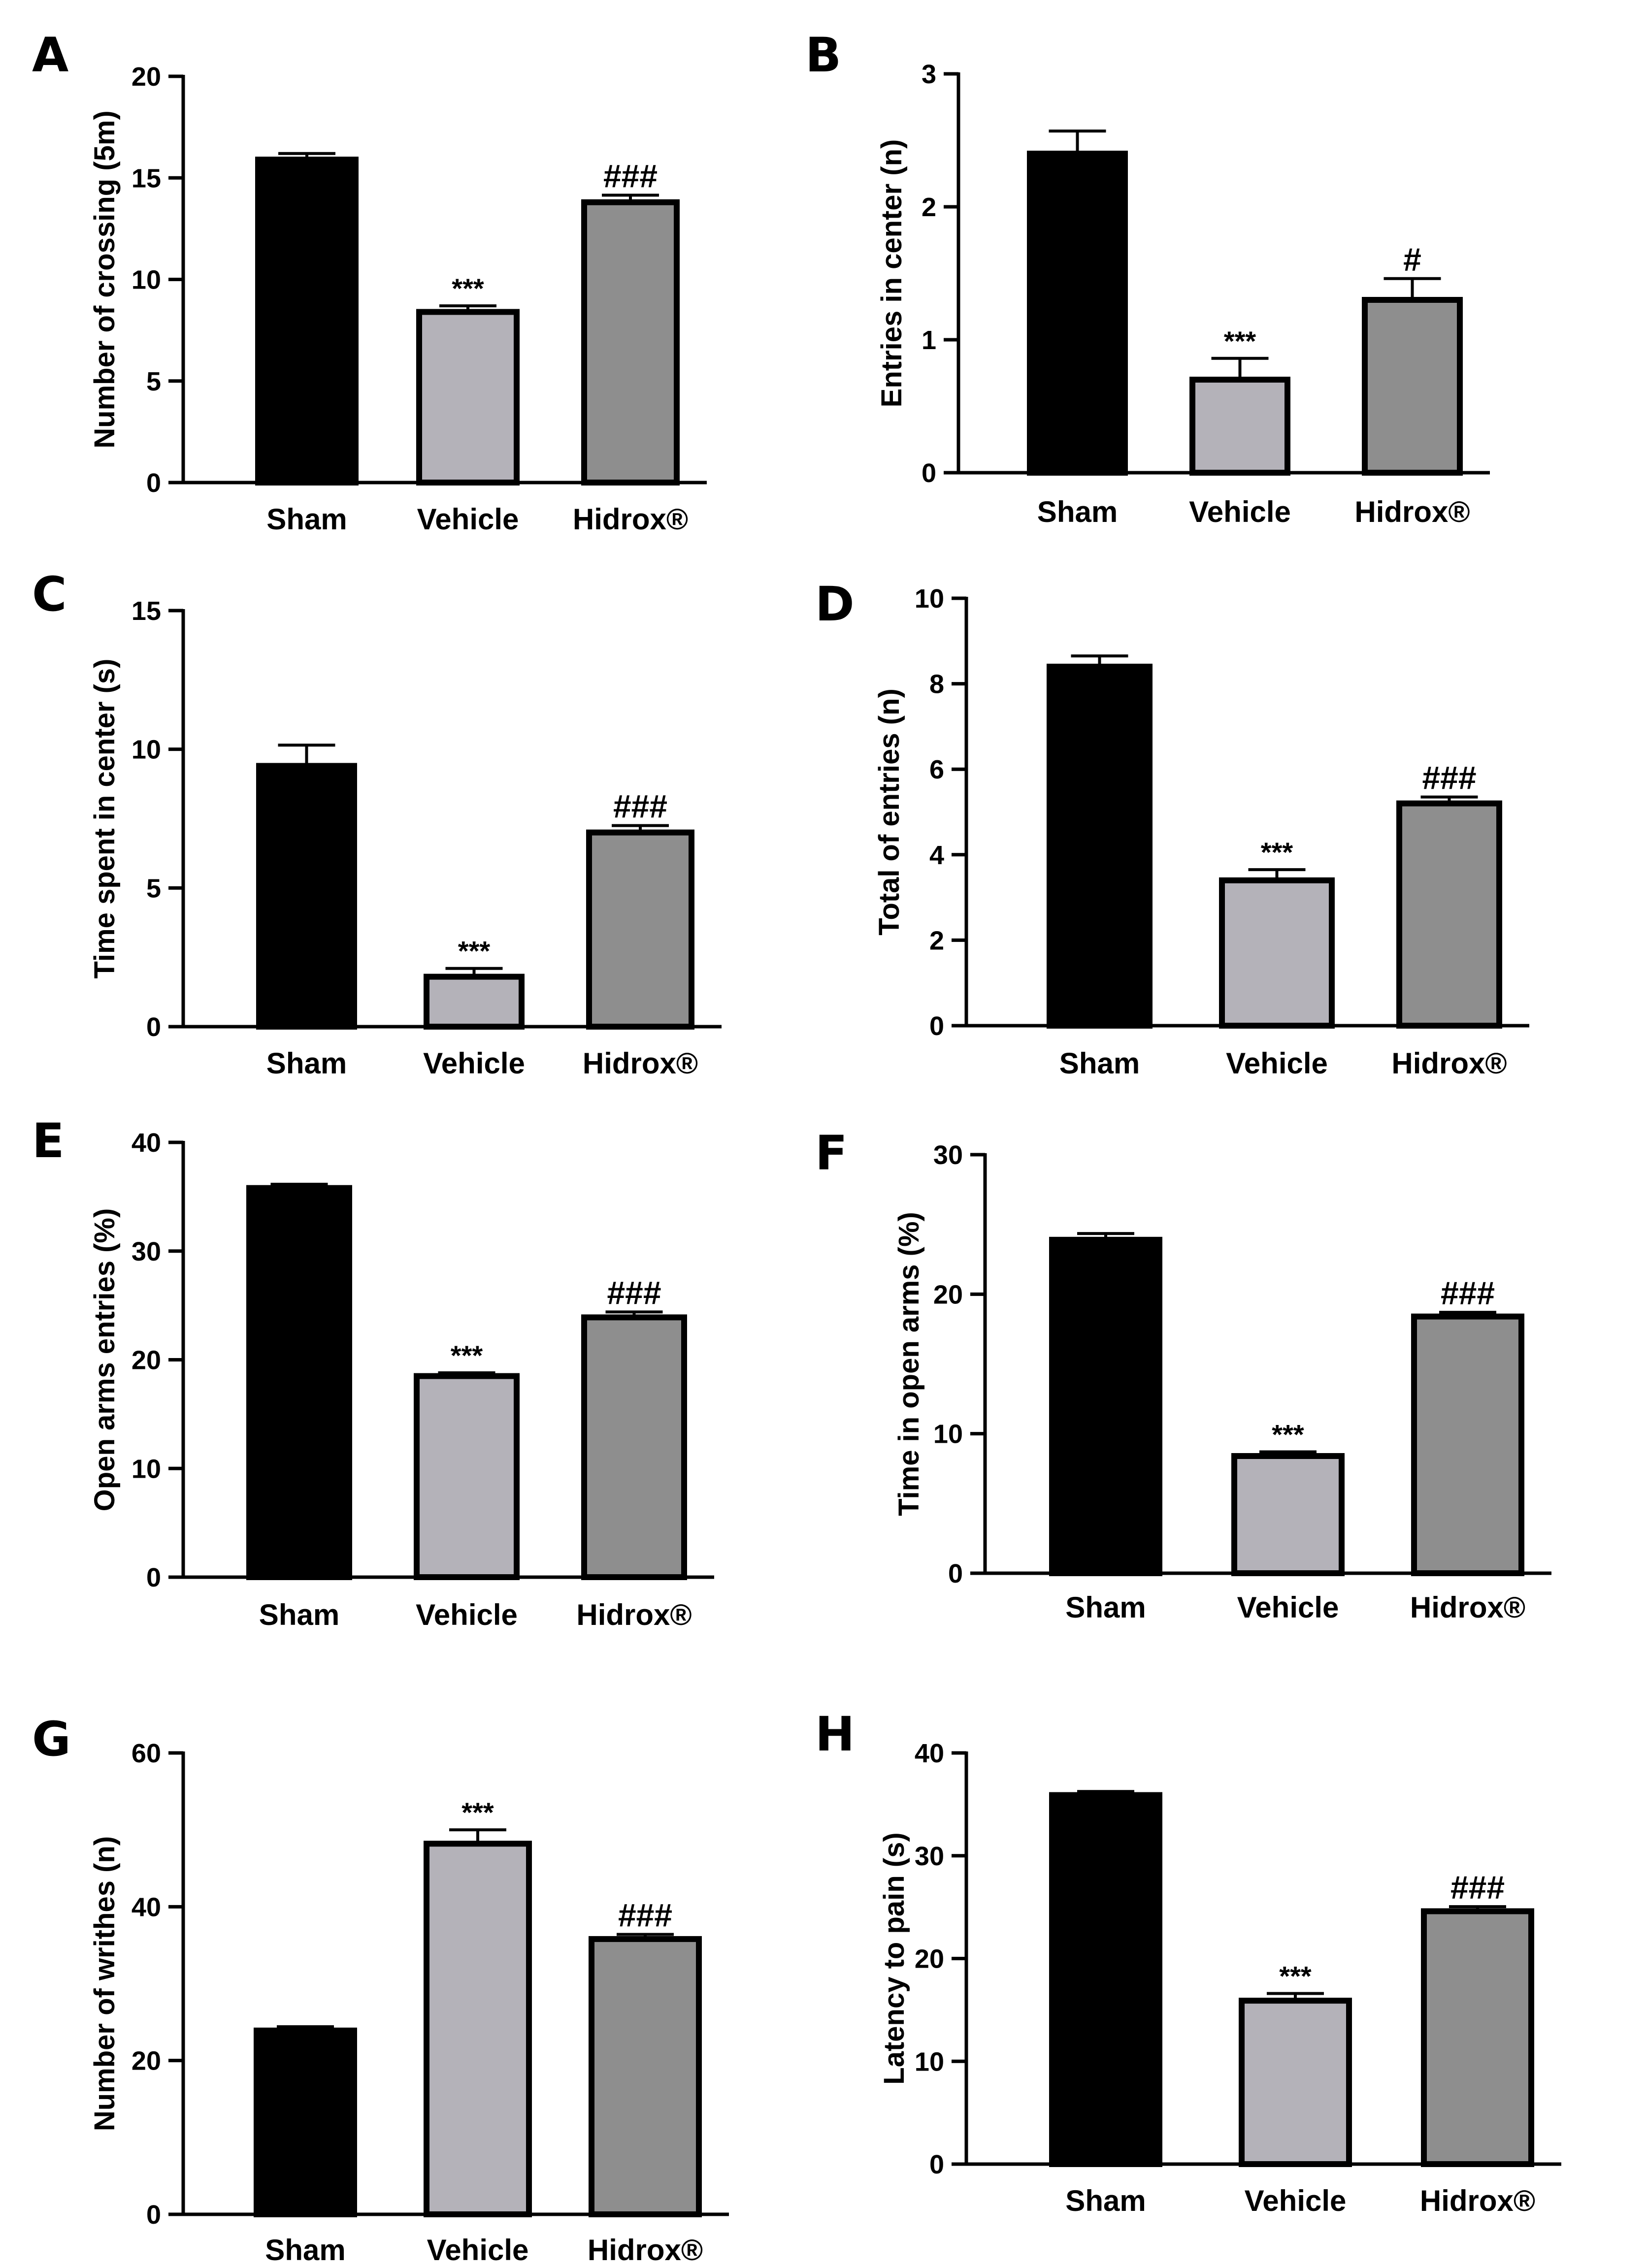 This screenshot has height=2268, width=1647. I want to click on panel-letter-f: F, so click(831, 1154).